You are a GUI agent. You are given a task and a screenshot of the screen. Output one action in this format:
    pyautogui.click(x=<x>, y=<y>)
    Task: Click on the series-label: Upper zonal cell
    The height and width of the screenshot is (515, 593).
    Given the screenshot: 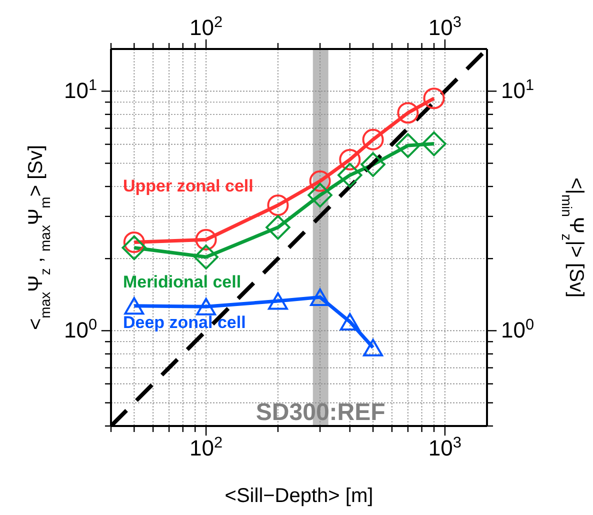 What is the action you would take?
    pyautogui.click(x=188, y=186)
    